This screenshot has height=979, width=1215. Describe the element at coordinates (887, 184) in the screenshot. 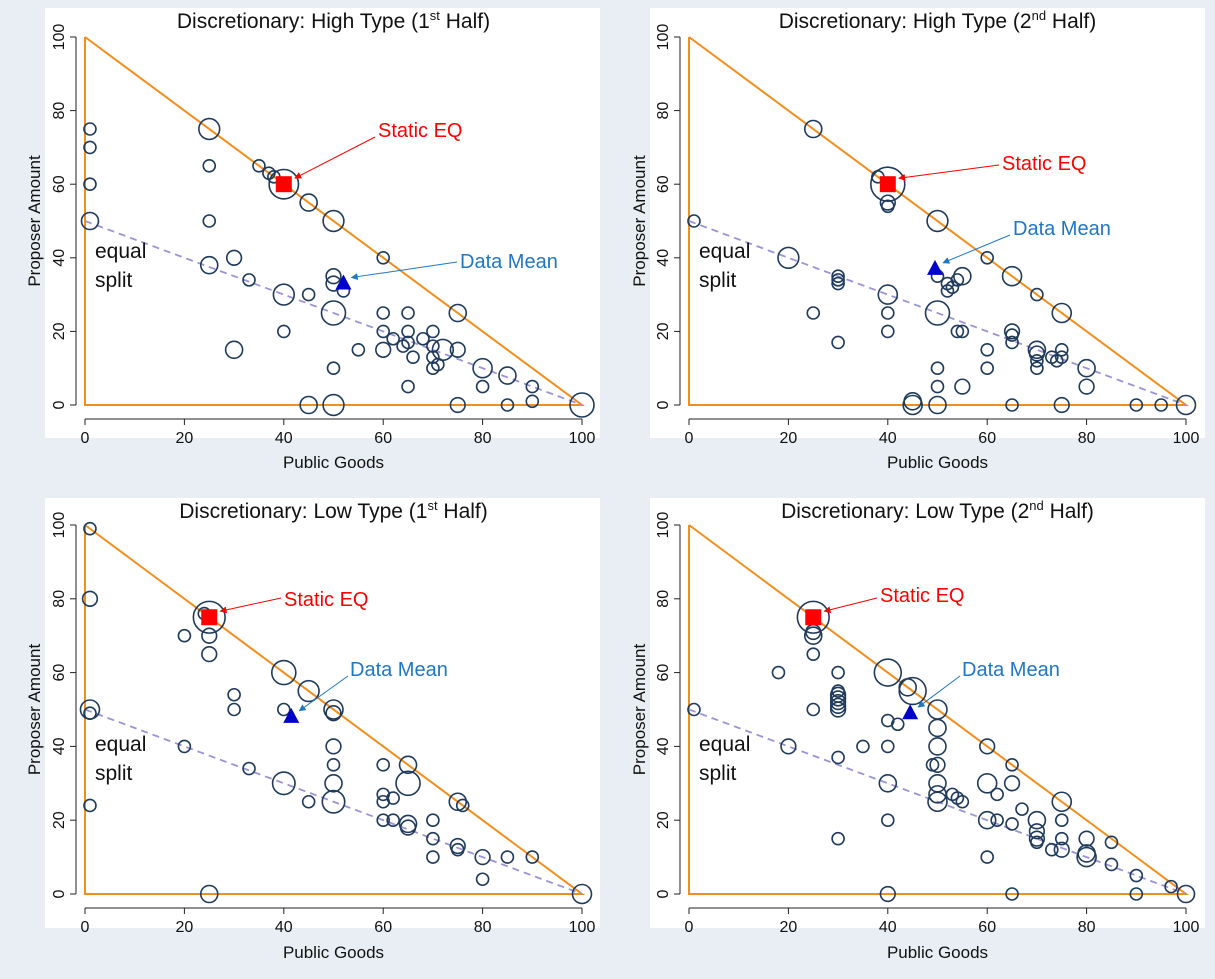

I see `static-eq-marker` at that location.